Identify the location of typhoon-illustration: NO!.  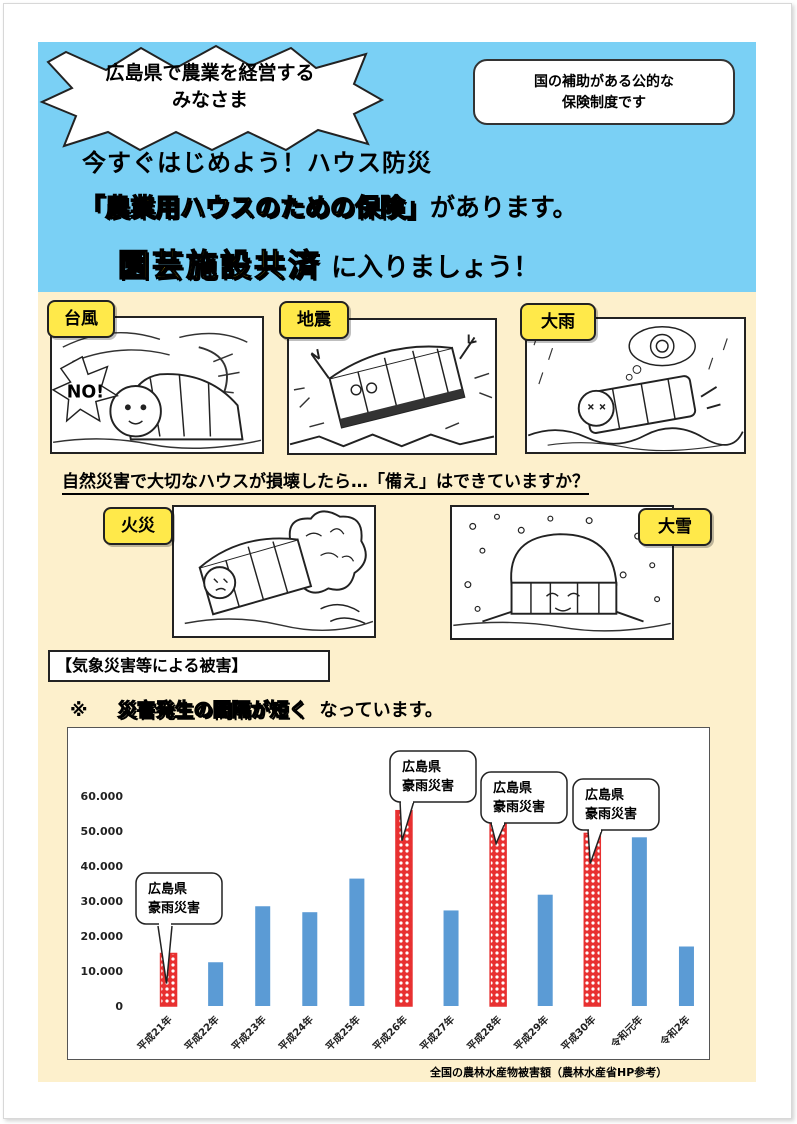
(157, 385).